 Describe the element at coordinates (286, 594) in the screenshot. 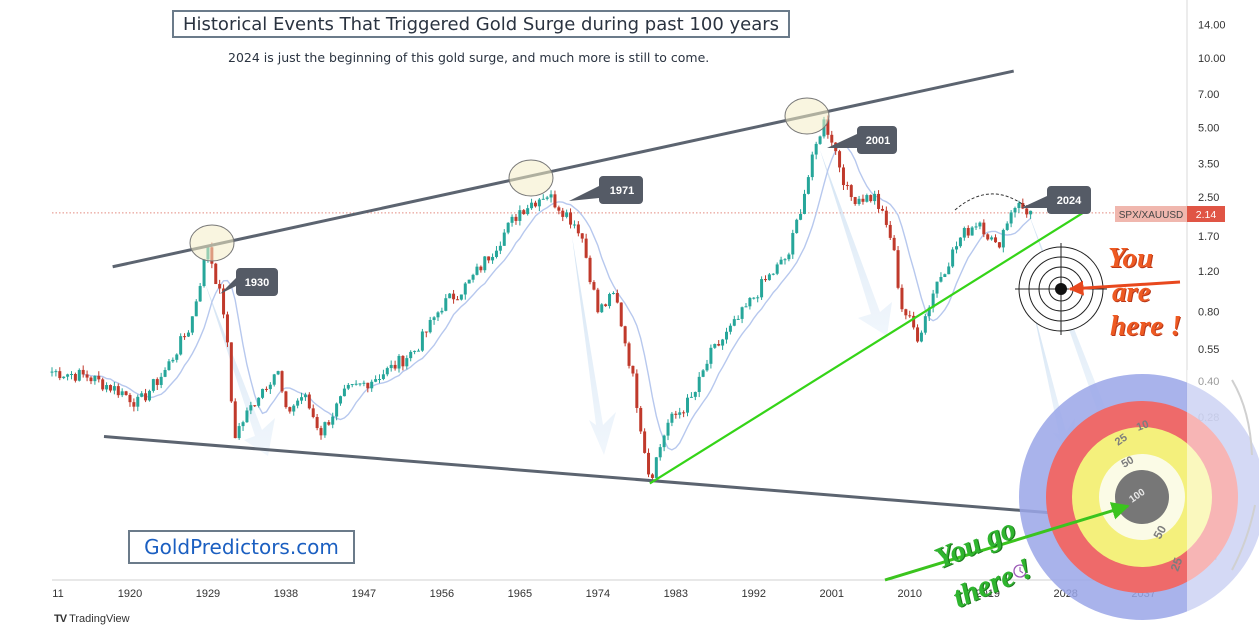

I see `x-tick-label: 1938` at that location.